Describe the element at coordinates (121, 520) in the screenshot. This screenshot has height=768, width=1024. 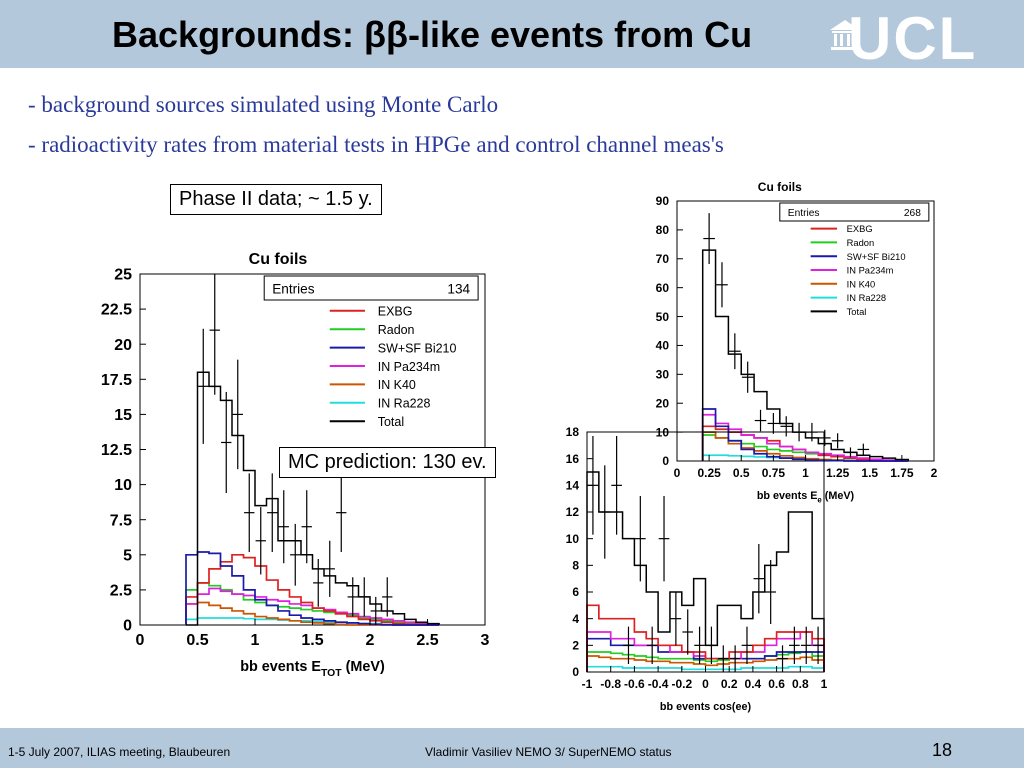
I see `y-tick-label: 7.5` at that location.